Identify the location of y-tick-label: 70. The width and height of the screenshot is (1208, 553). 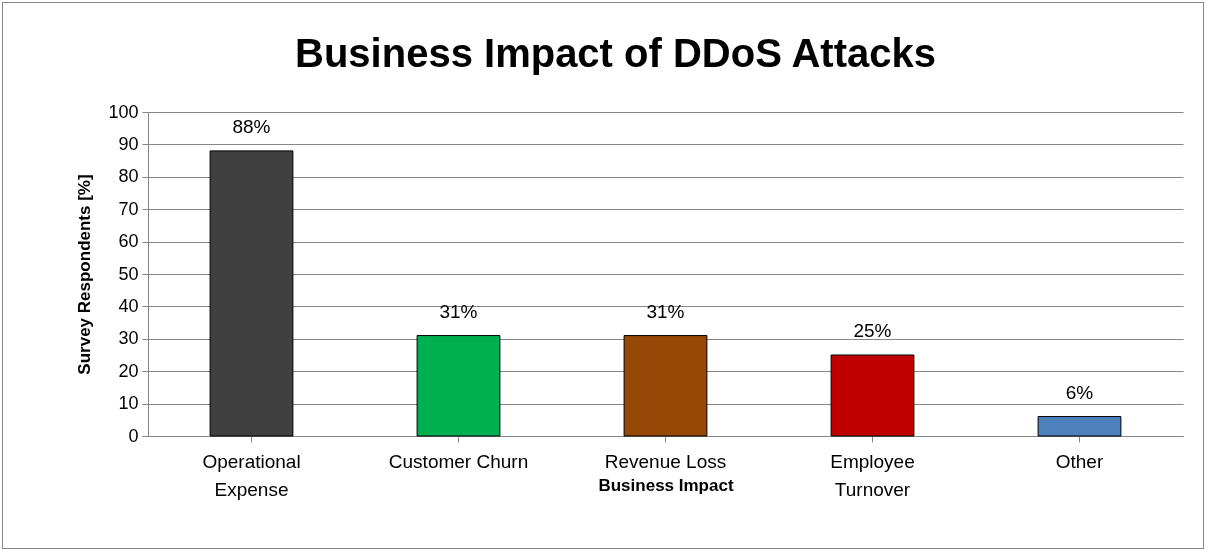
(128, 208).